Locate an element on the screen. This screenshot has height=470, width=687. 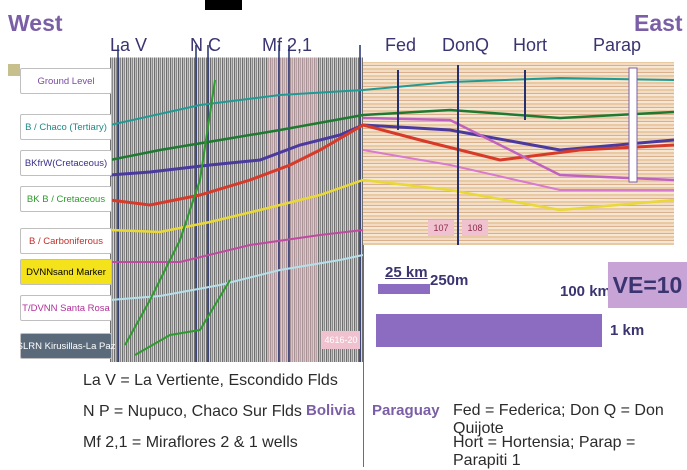
highlight-band is located at coordinates (293, 209).